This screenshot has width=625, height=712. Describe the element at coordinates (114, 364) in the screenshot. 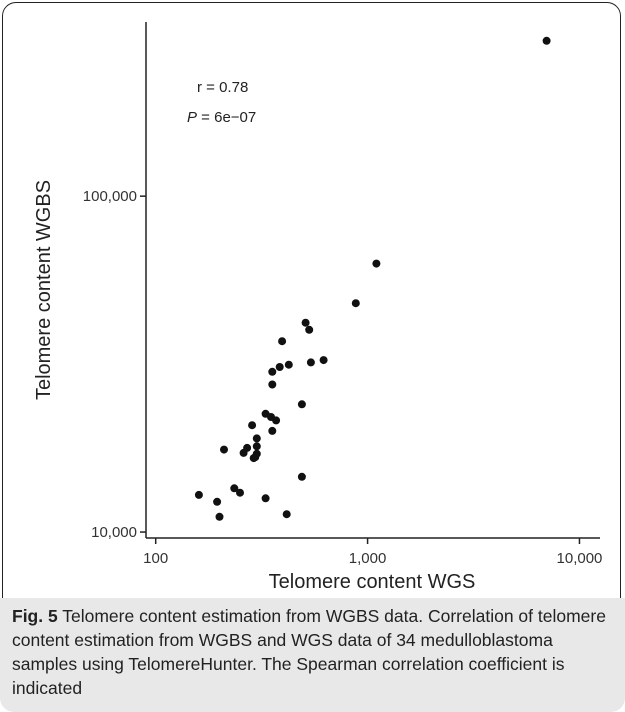

I see `y-ticks: 10,000 100,000` at that location.